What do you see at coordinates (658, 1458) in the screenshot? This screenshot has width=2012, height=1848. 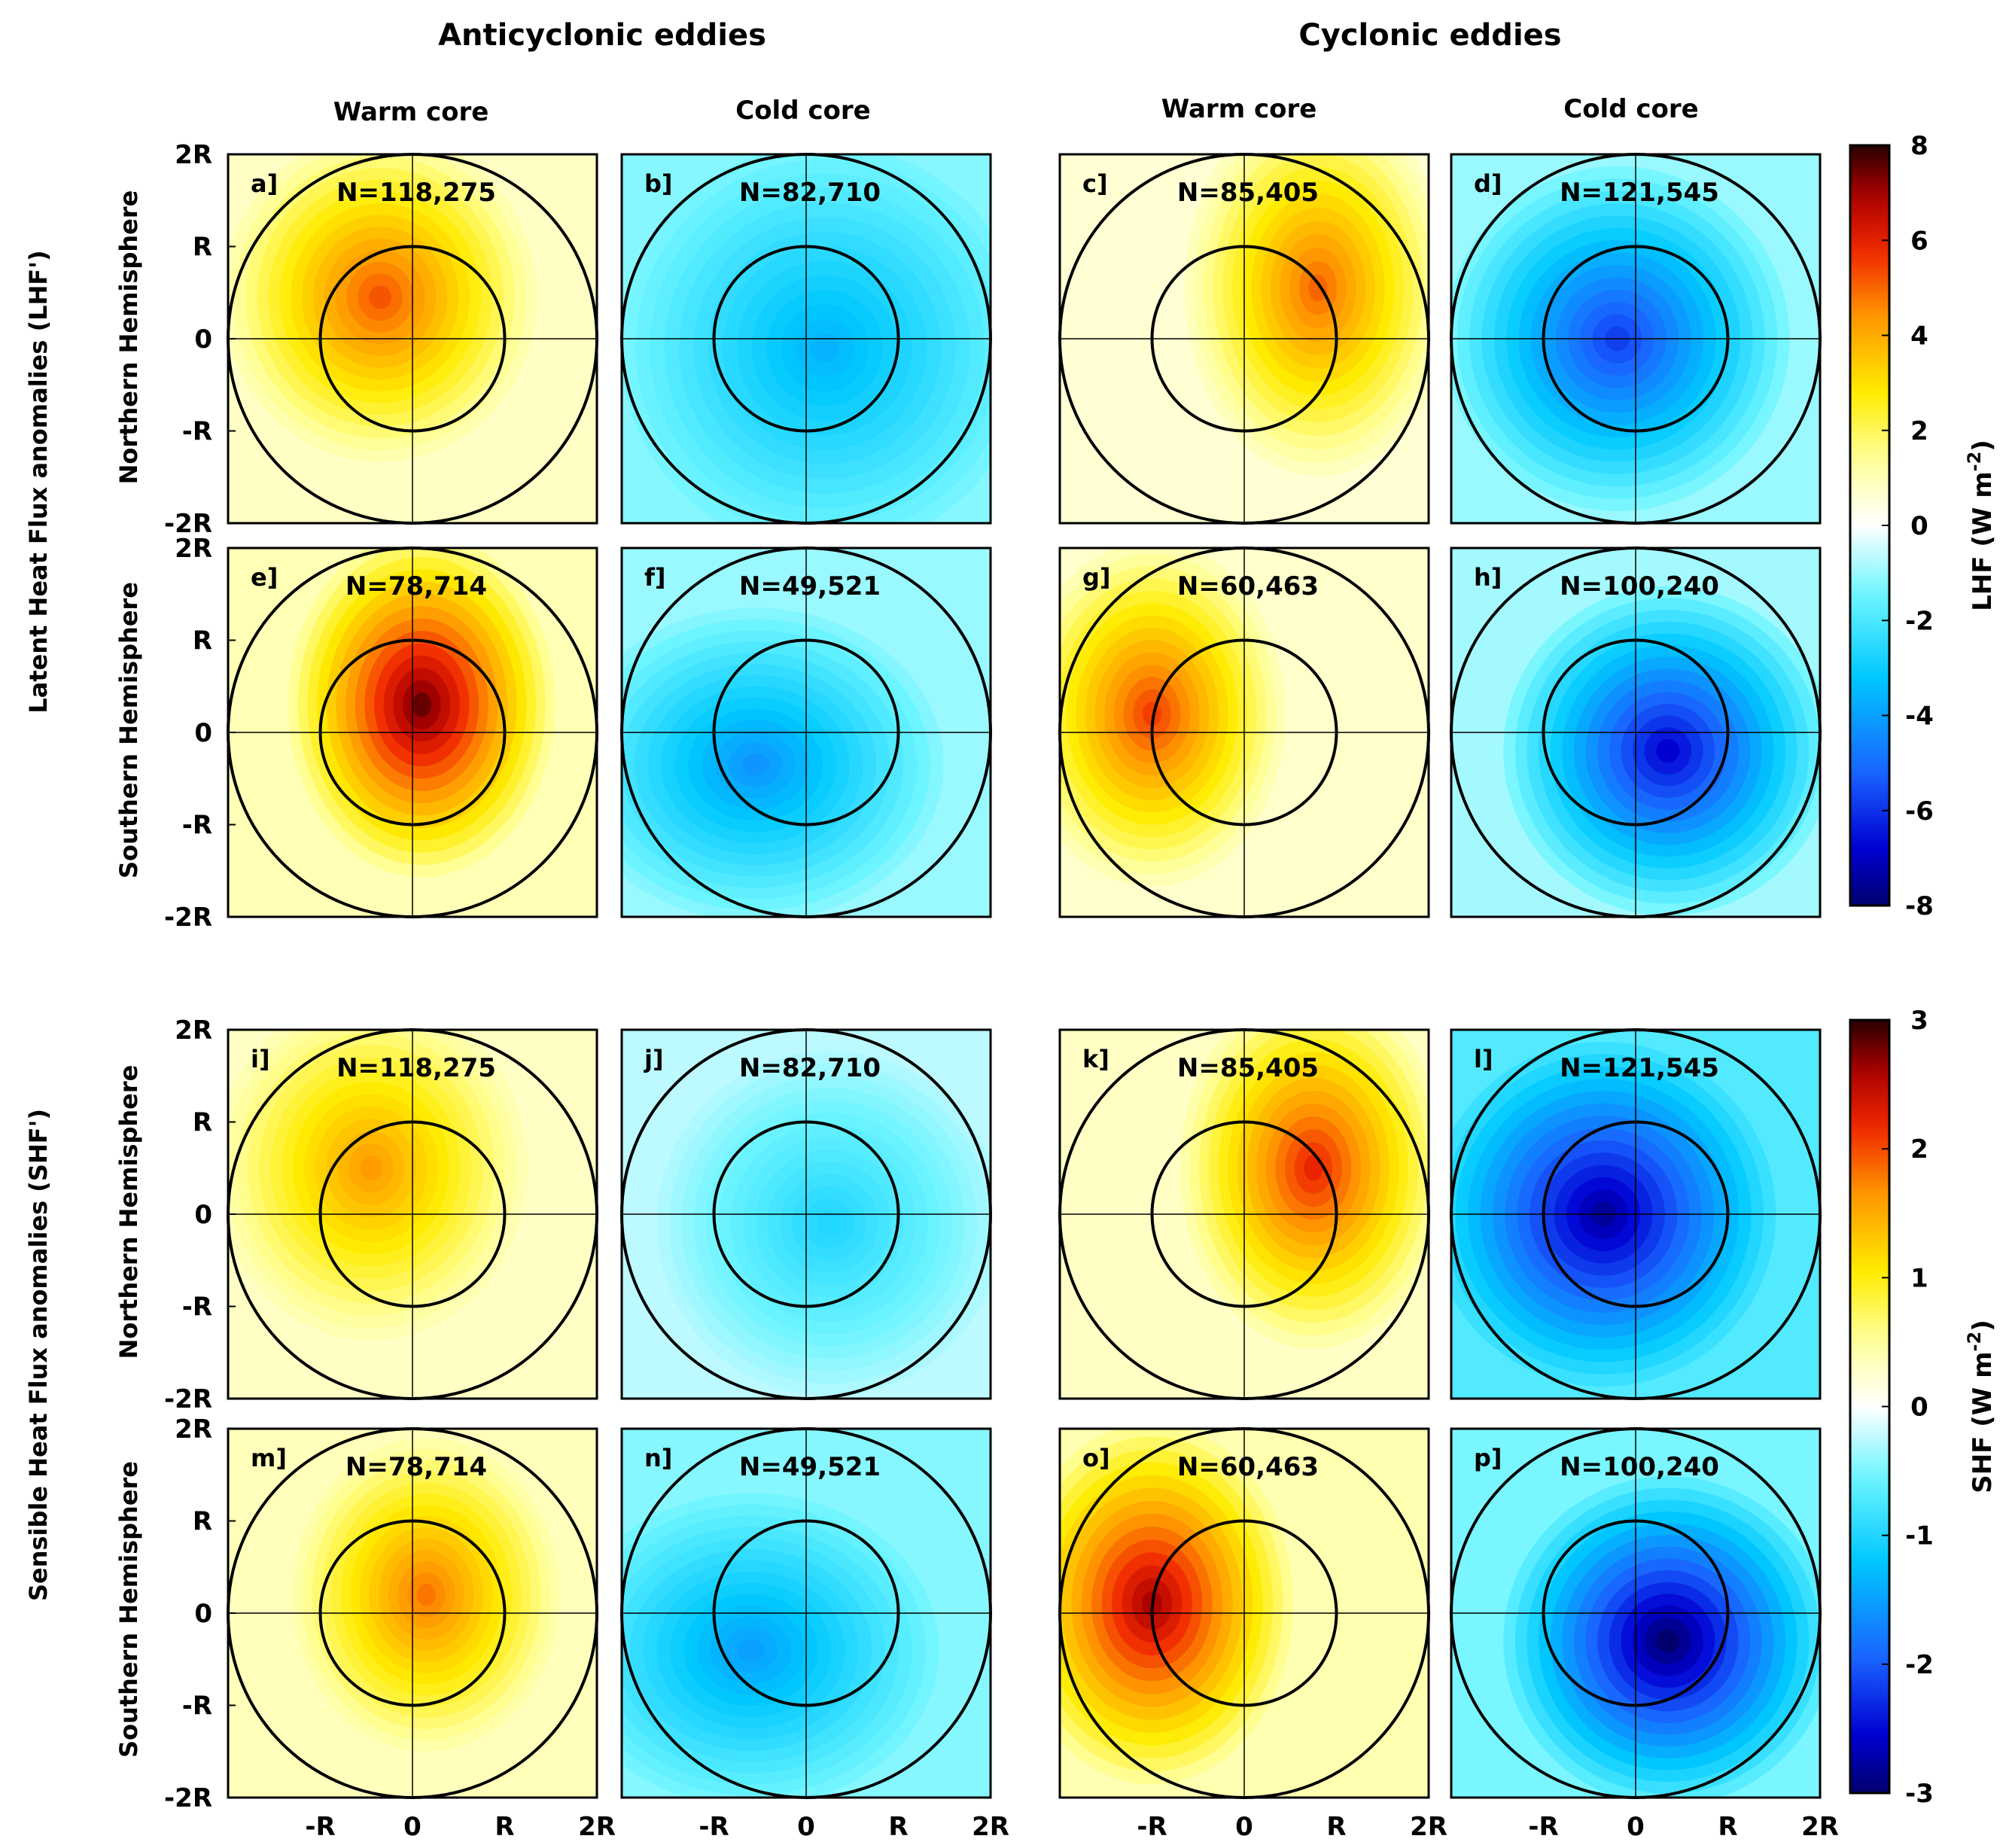 I see `panel-letter: n]` at bounding box center [658, 1458].